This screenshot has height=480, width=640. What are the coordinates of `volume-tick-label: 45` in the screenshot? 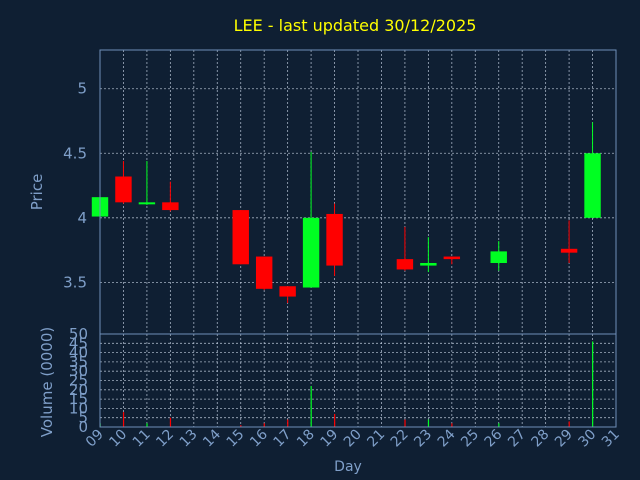 It's located at (78, 343).